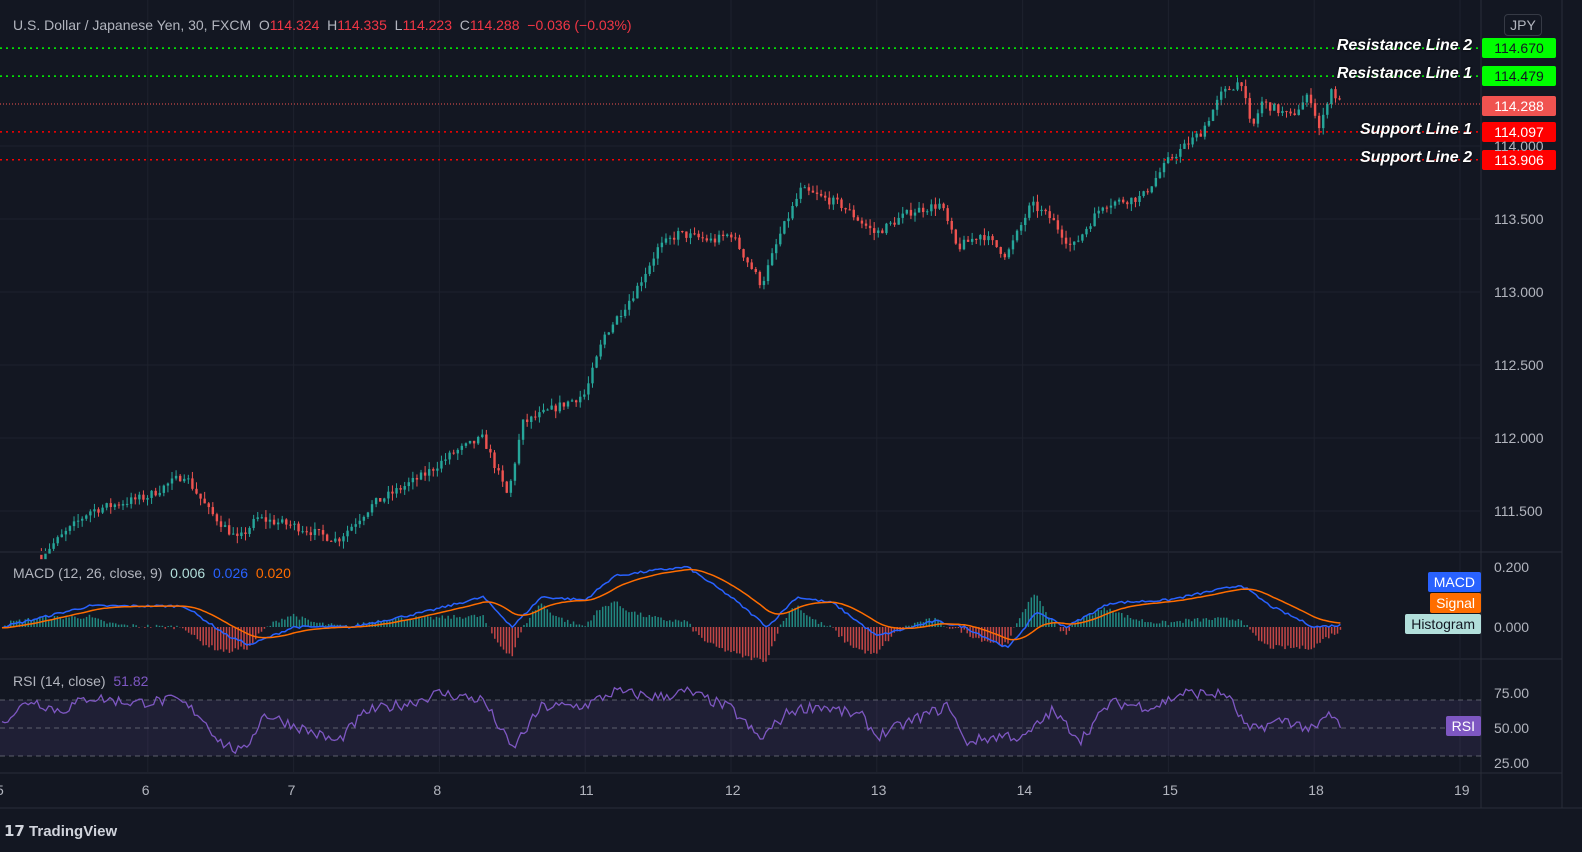  I want to click on macd-label: MACD, so click(1454, 582).